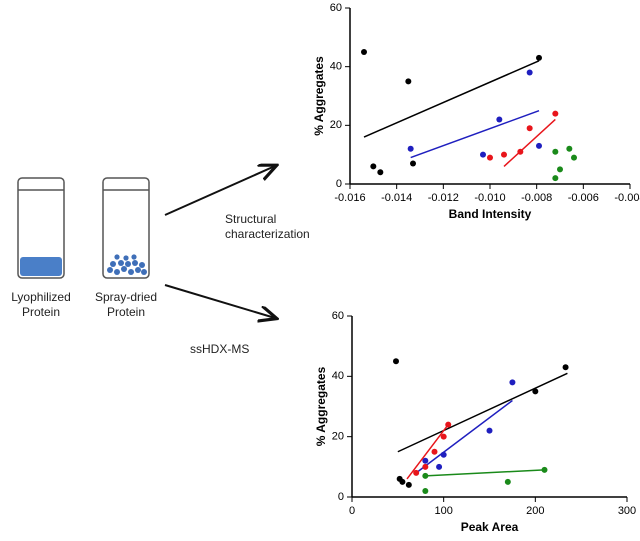 The width and height of the screenshot is (640, 541). I want to click on x-tick-label: 100, so click(443, 511).